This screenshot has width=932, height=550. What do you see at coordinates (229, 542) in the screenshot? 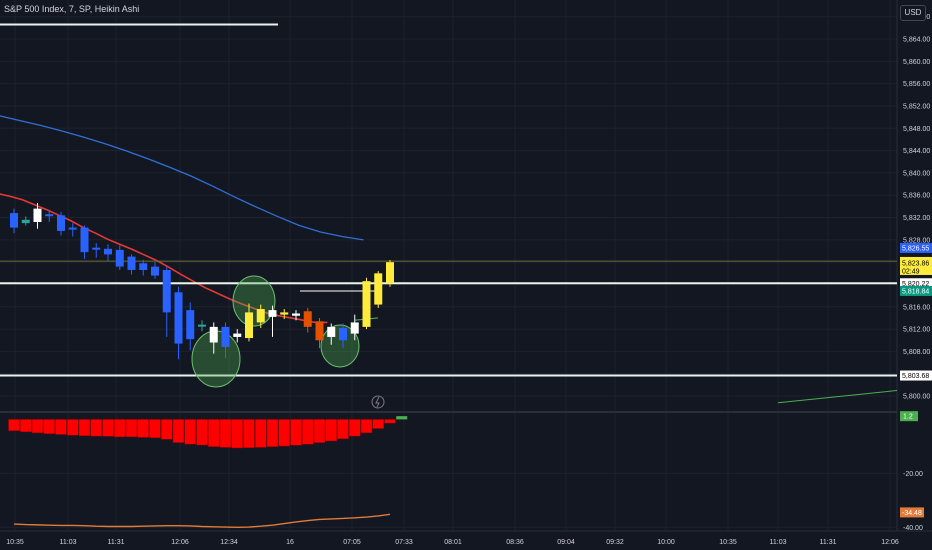
I see `time-tick-label: 12:34` at bounding box center [229, 542].